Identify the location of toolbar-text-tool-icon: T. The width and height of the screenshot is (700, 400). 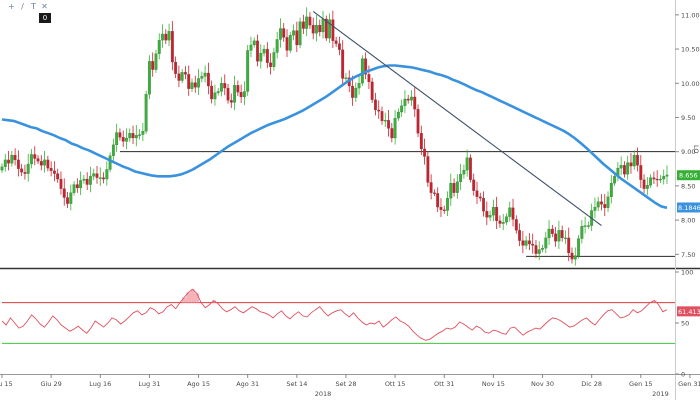
(33, 6).